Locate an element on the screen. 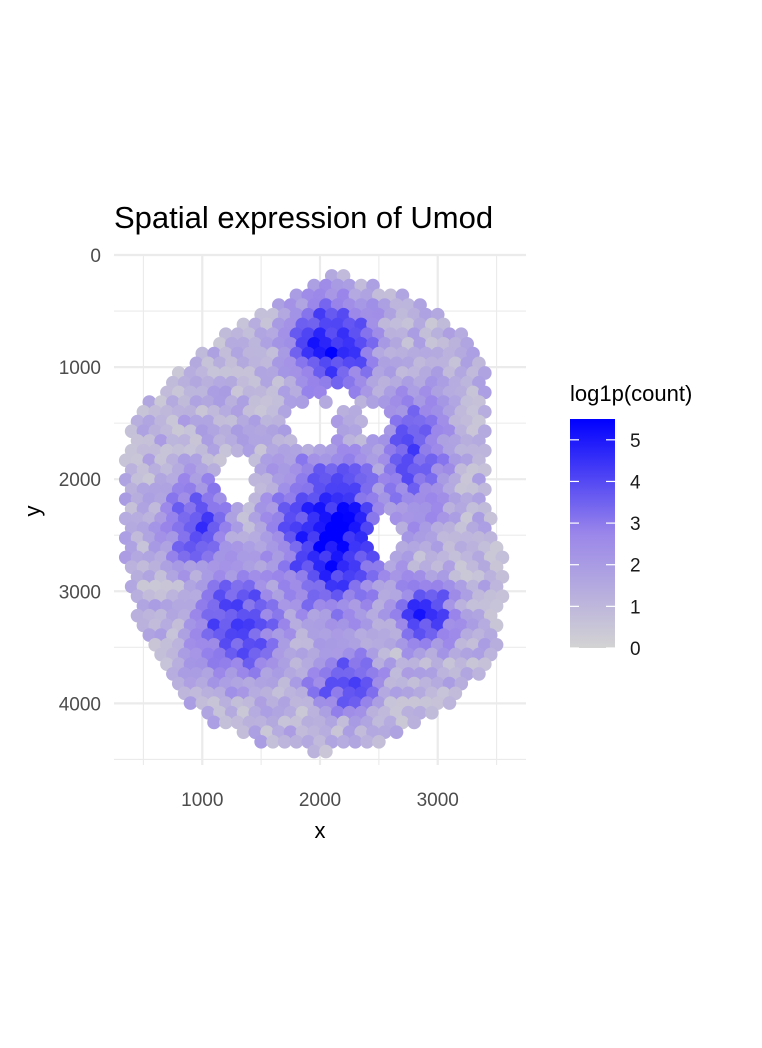  y-tick-label: 4000 is located at coordinates (80, 704).